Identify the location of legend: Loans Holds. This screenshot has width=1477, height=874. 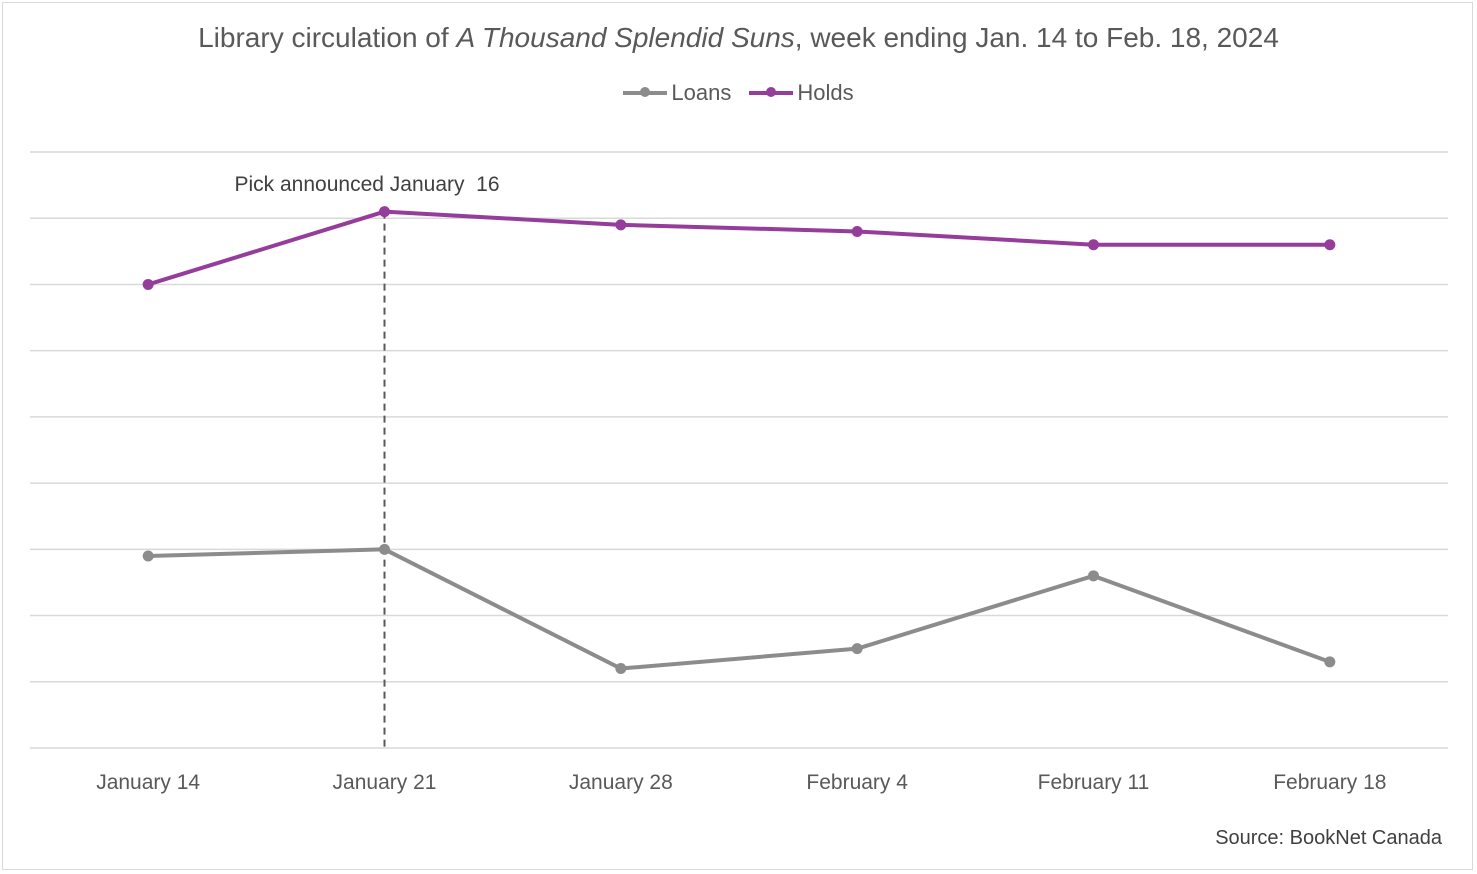
(738, 93).